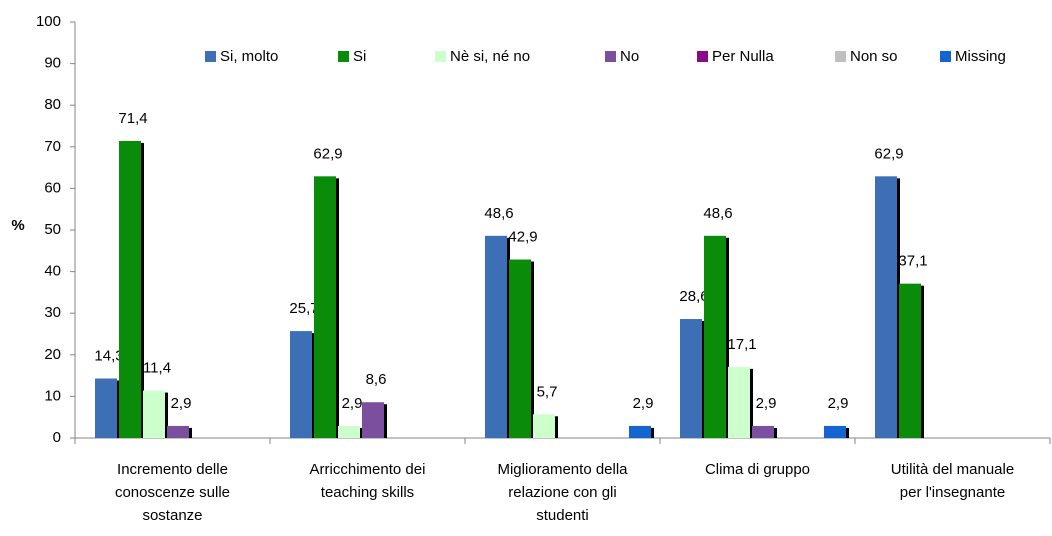 The image size is (1052, 536). What do you see at coordinates (52, 229) in the screenshot?
I see `y-tick-label: 50` at bounding box center [52, 229].